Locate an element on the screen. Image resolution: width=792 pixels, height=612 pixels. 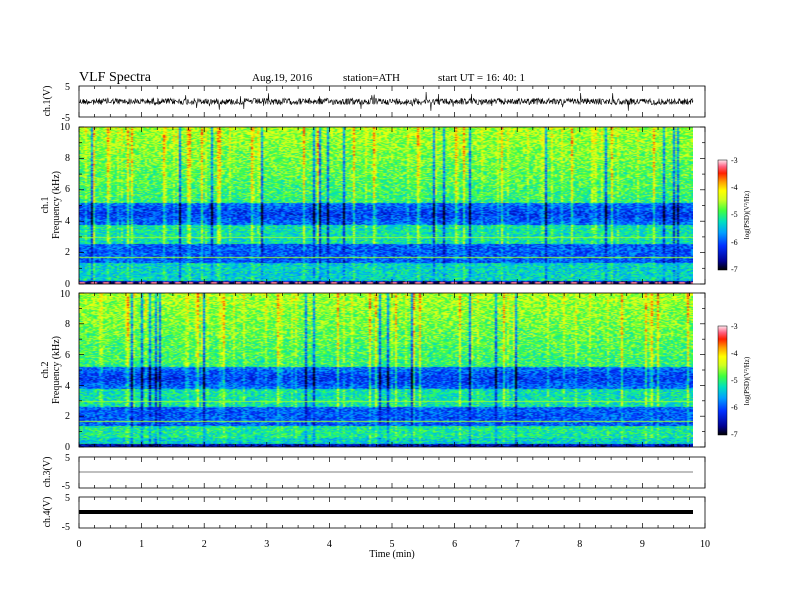
cb2-tick-6: -6 is located at coordinates (734, 407).